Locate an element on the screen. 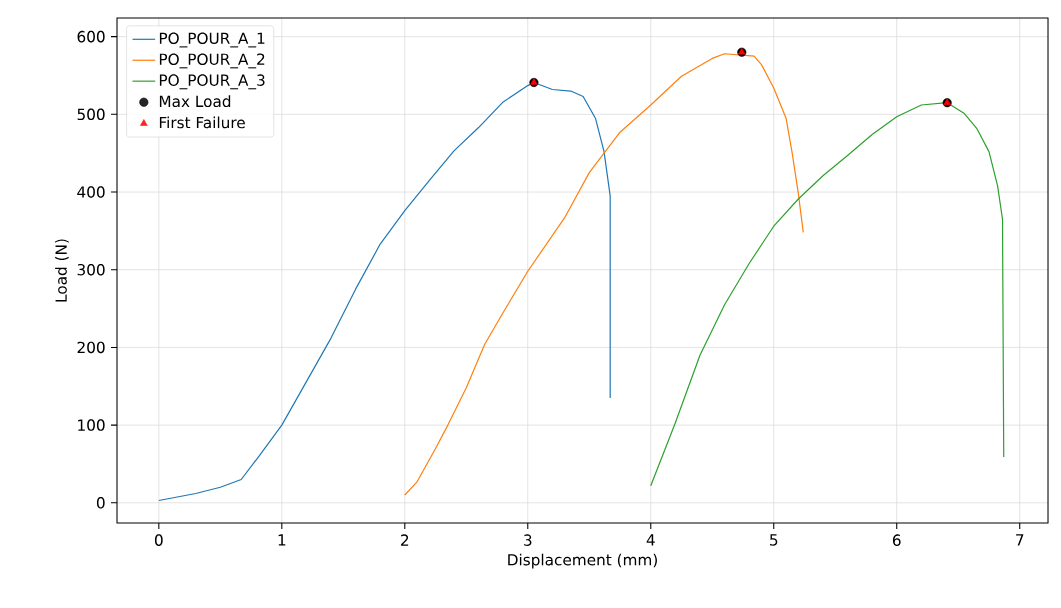 This screenshot has height=608, width=1061. legend-label: PO_POUR_A_3 is located at coordinates (212, 82).